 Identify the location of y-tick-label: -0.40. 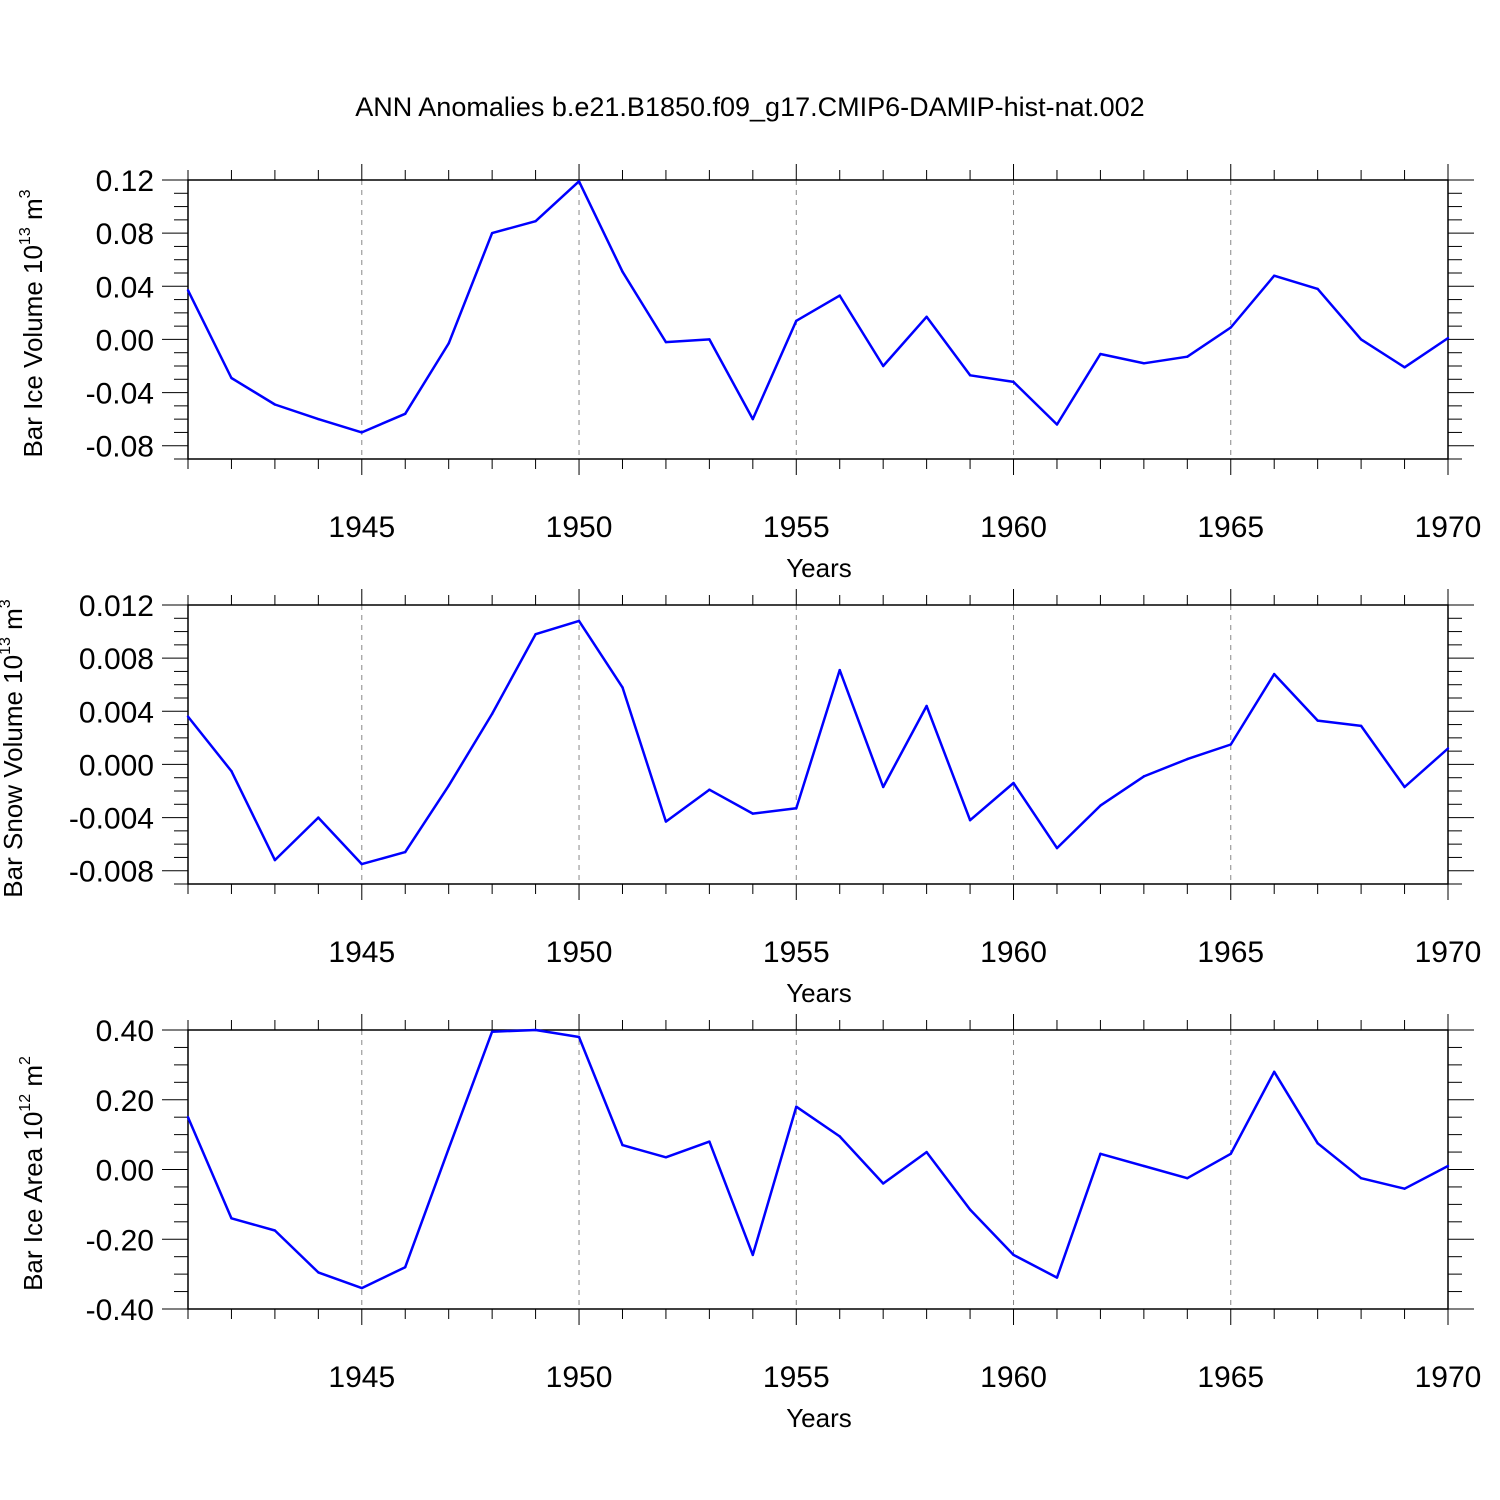
(120, 1310).